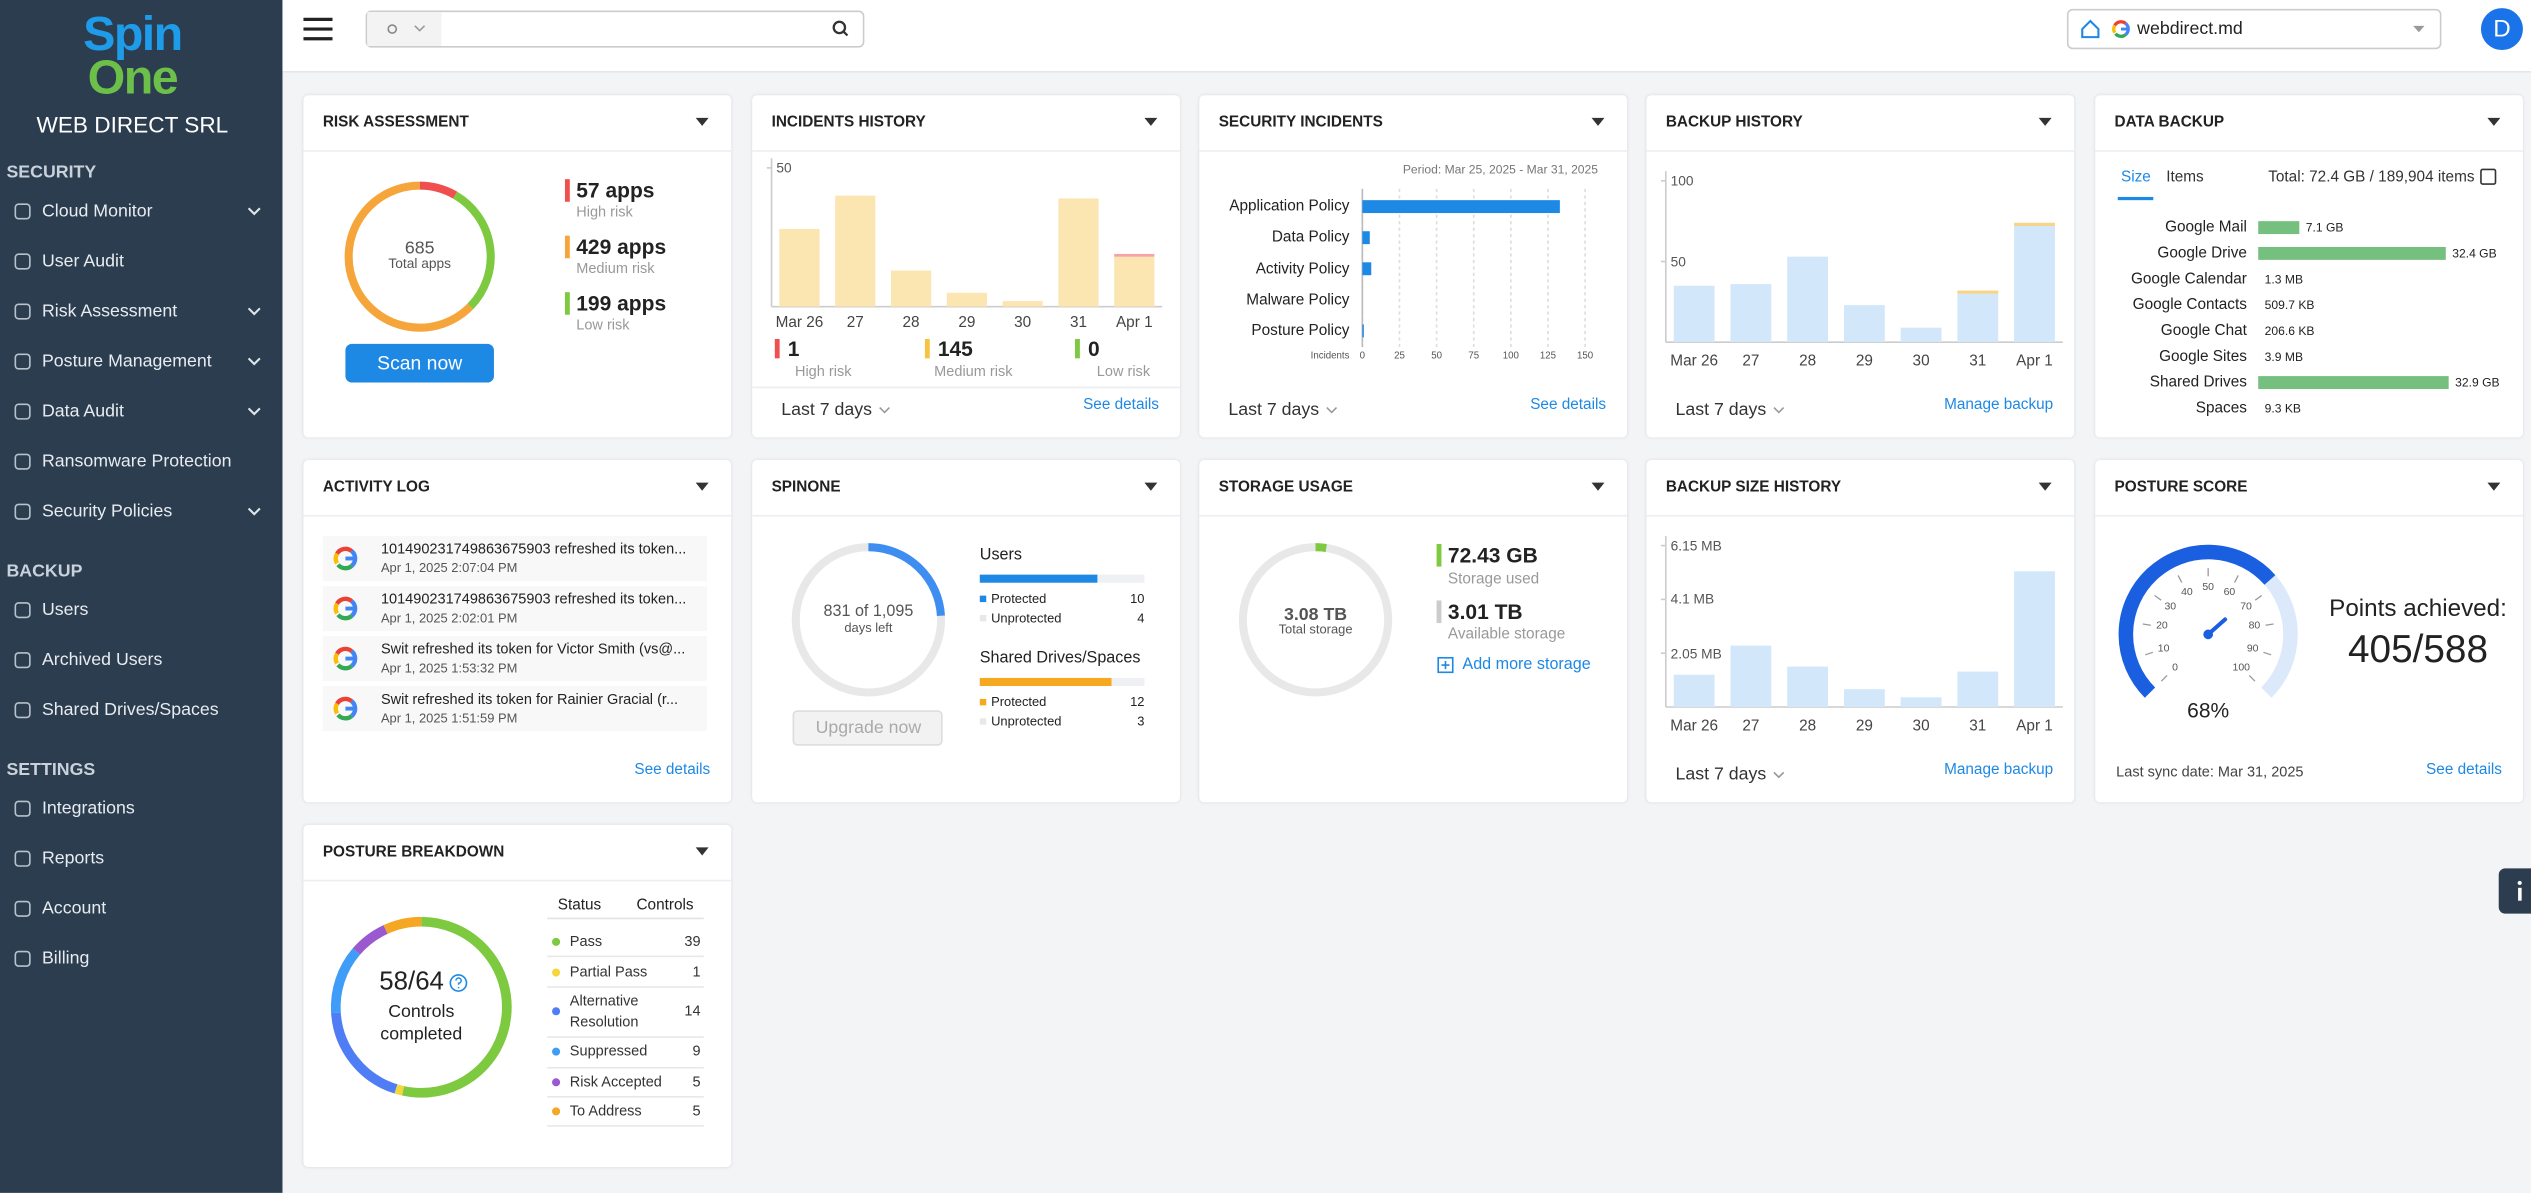  I want to click on gauge-tick-label: 60, so click(2229, 592).